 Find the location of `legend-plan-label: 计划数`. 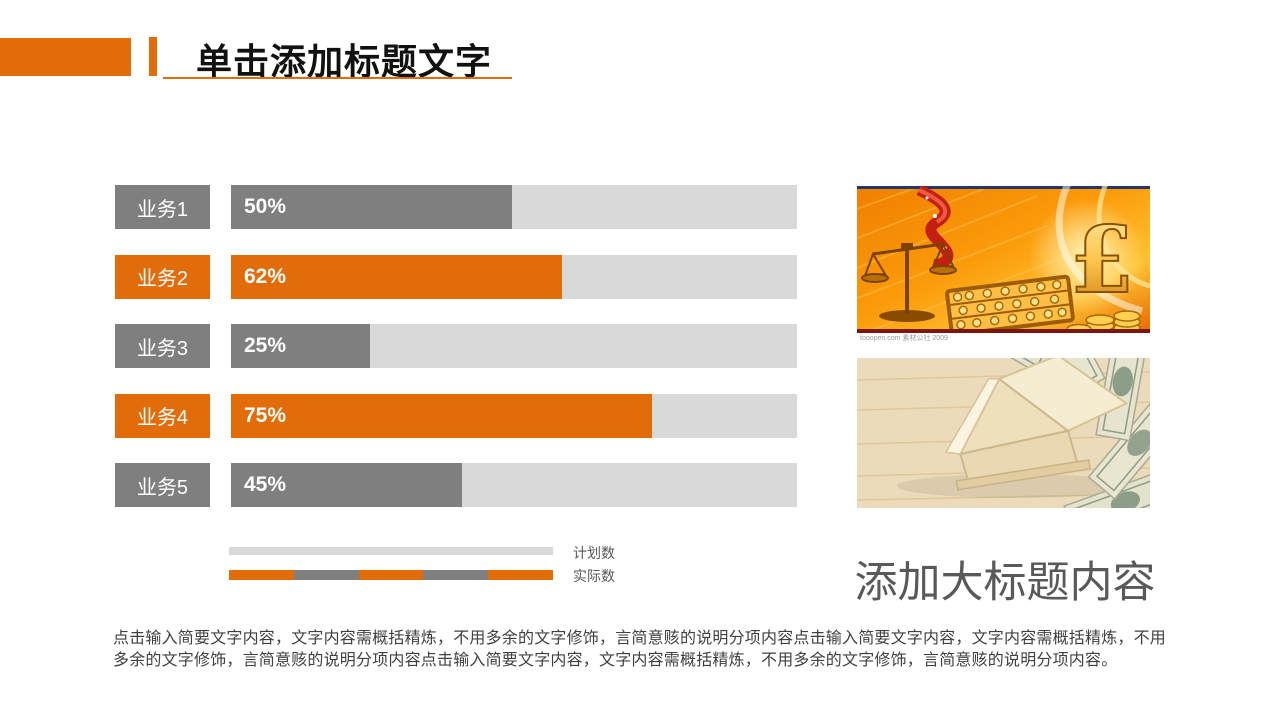

legend-plan-label: 计划数 is located at coordinates (594, 553).